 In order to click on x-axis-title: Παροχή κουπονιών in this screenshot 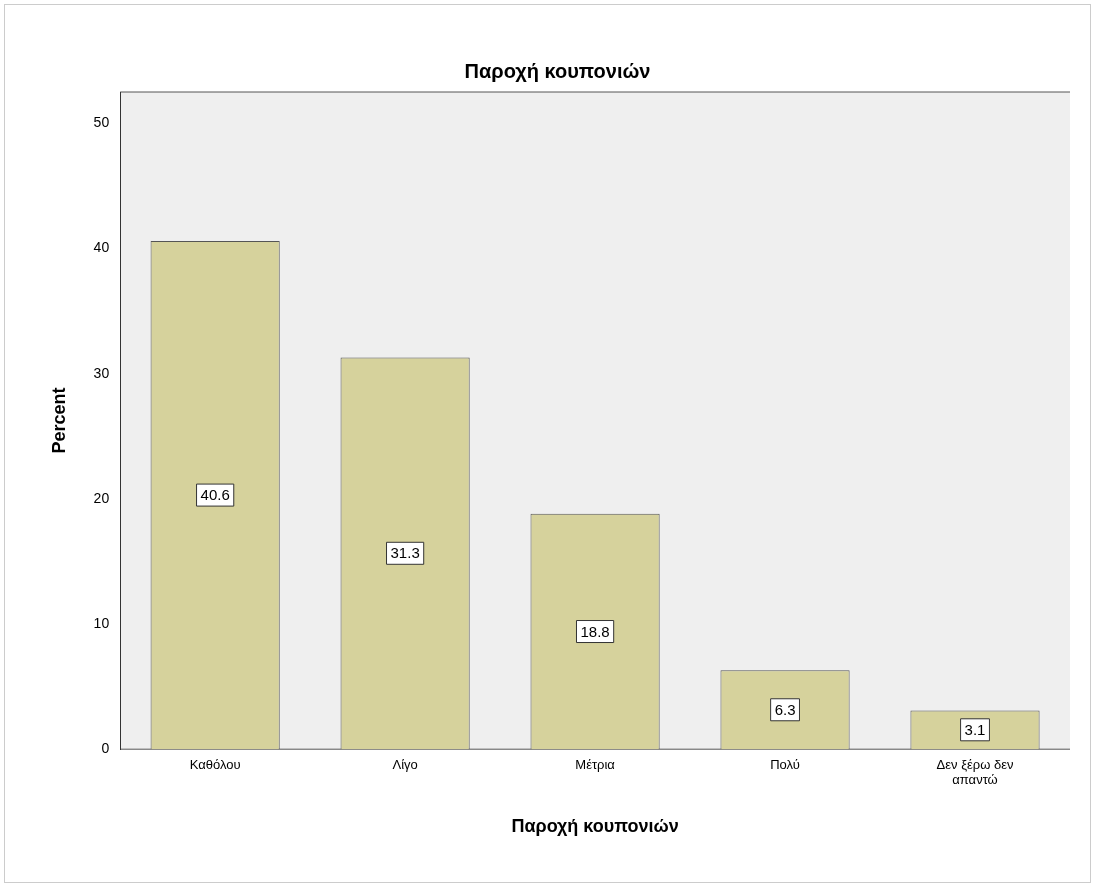, I will do `click(595, 826)`.